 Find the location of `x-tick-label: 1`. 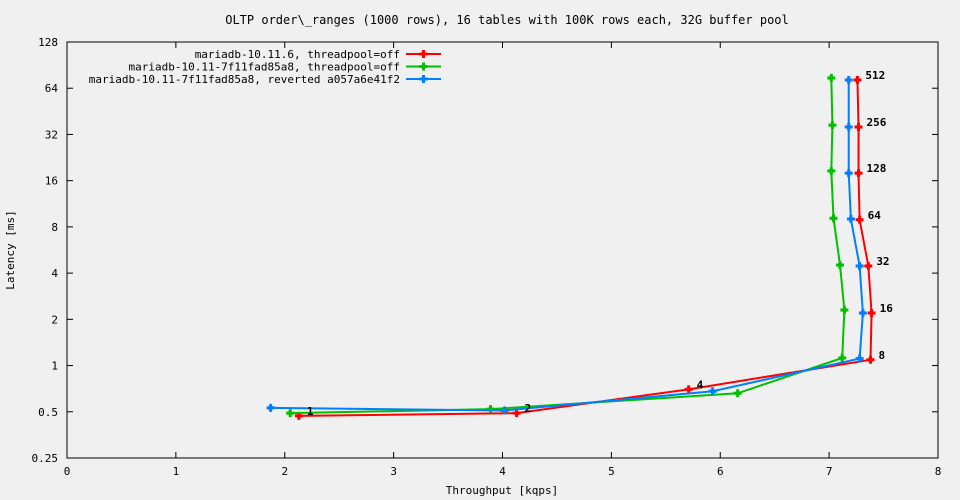

x-tick-label: 1 is located at coordinates (176, 471).